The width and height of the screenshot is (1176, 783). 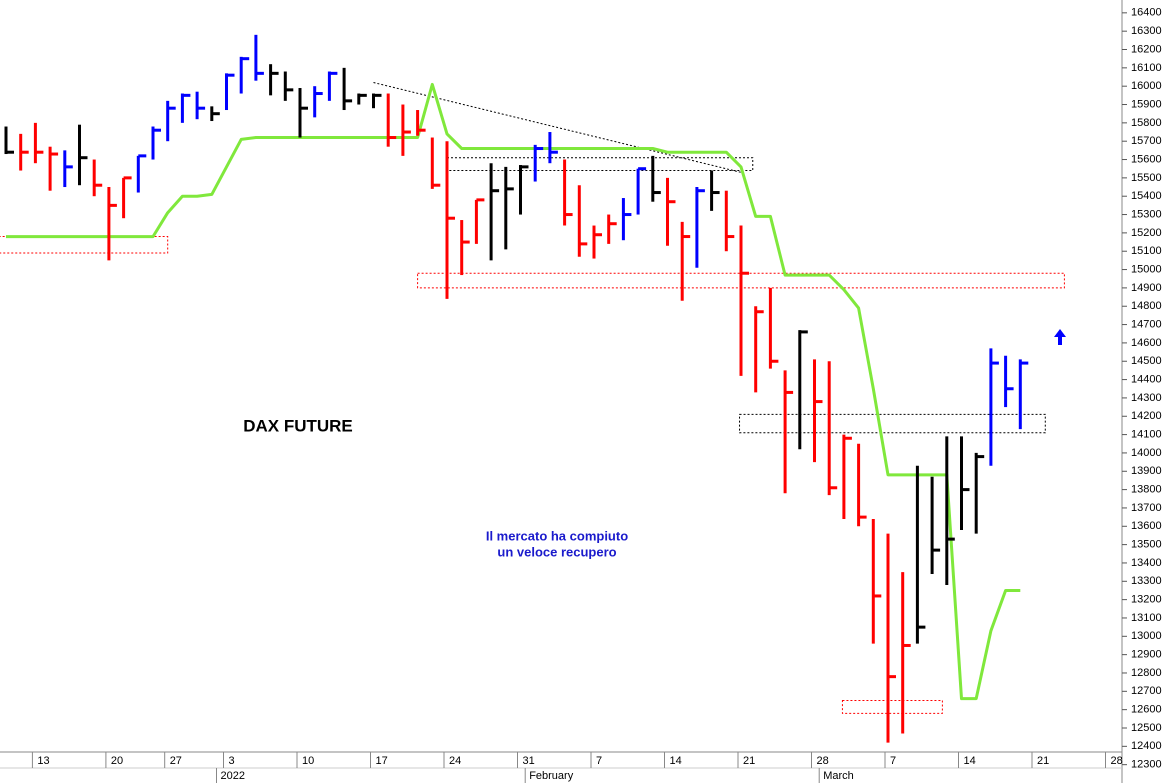 What do you see at coordinates (1146, 563) in the screenshot?
I see `y-tick-label: 13400` at bounding box center [1146, 563].